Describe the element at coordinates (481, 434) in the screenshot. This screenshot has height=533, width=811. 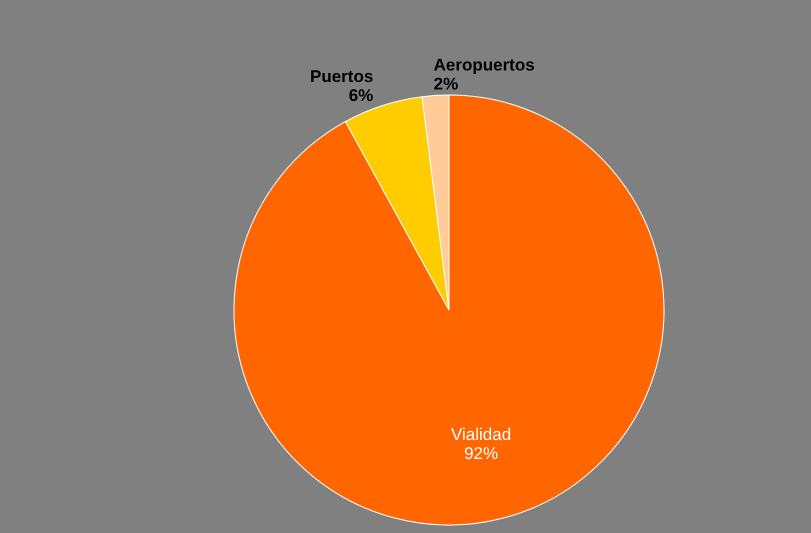
I see `slice-label: Vialidad` at that location.